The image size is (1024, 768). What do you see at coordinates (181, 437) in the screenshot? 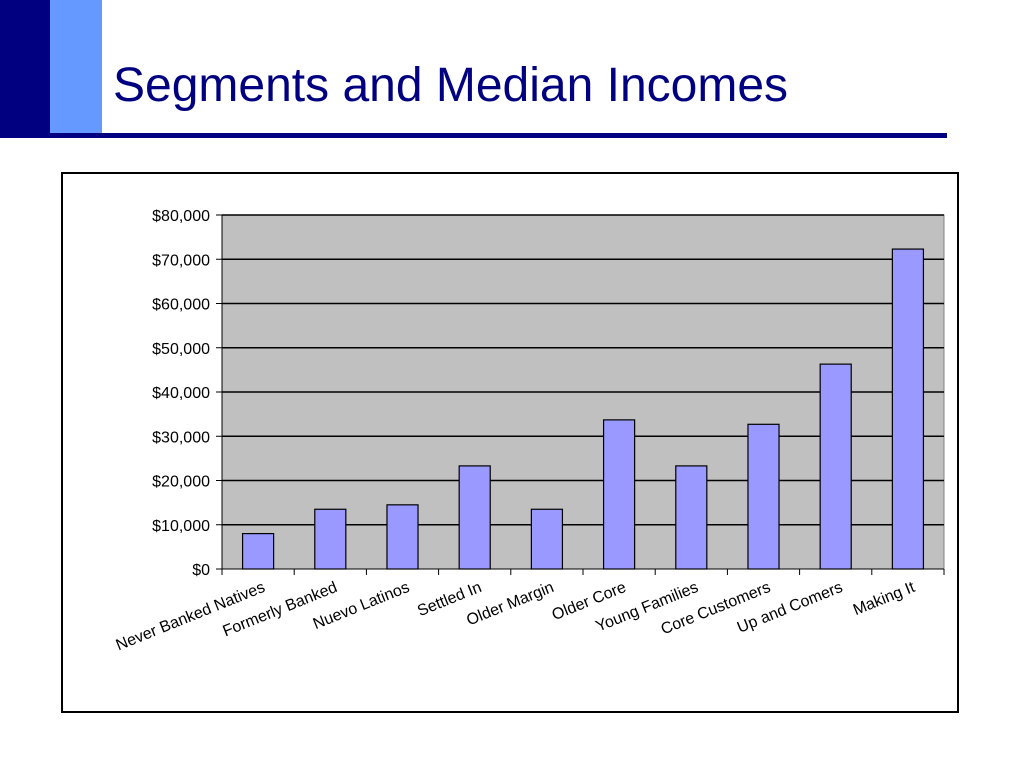
I see `y-tick-label: $30,000` at bounding box center [181, 437].